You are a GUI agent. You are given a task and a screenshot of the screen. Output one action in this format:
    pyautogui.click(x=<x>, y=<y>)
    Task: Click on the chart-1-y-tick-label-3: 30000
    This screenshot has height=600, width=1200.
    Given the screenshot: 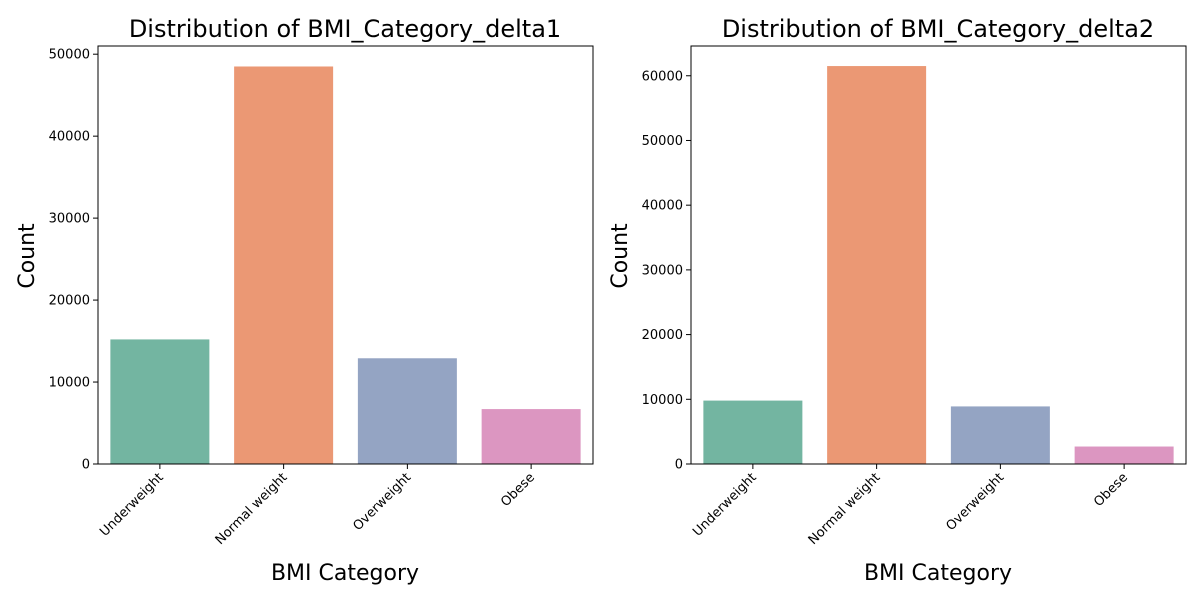 What is the action you would take?
    pyautogui.click(x=69, y=219)
    